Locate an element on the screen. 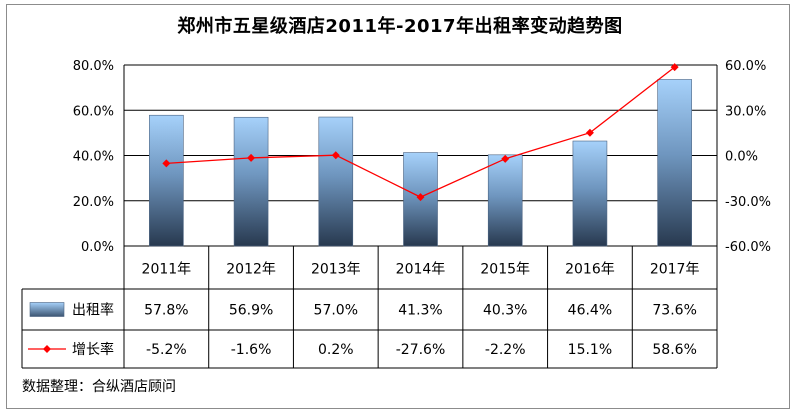  y-left-tick-label: 60.0% is located at coordinates (93, 111).